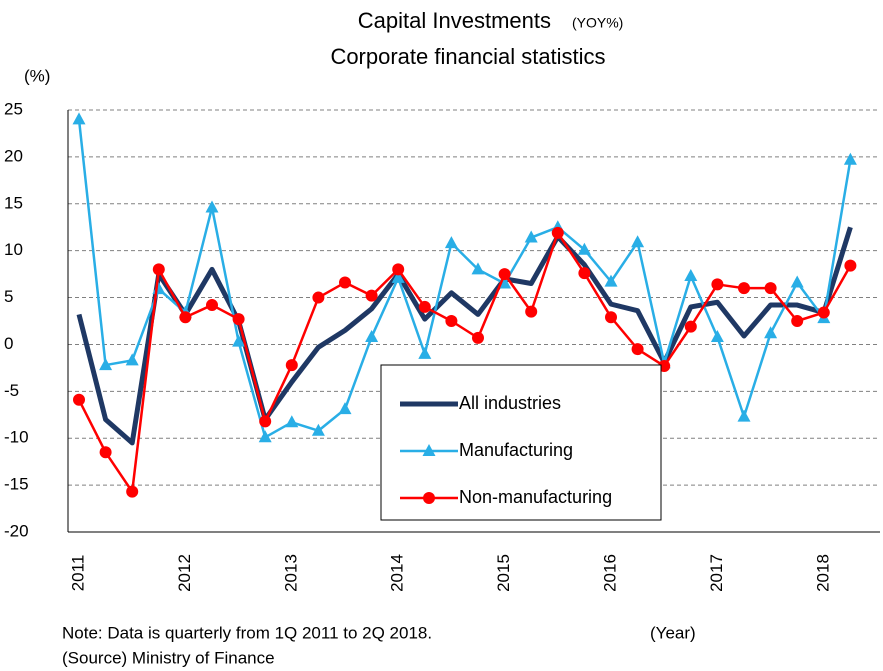  I want to click on y-tick-label: 10, so click(13, 249).